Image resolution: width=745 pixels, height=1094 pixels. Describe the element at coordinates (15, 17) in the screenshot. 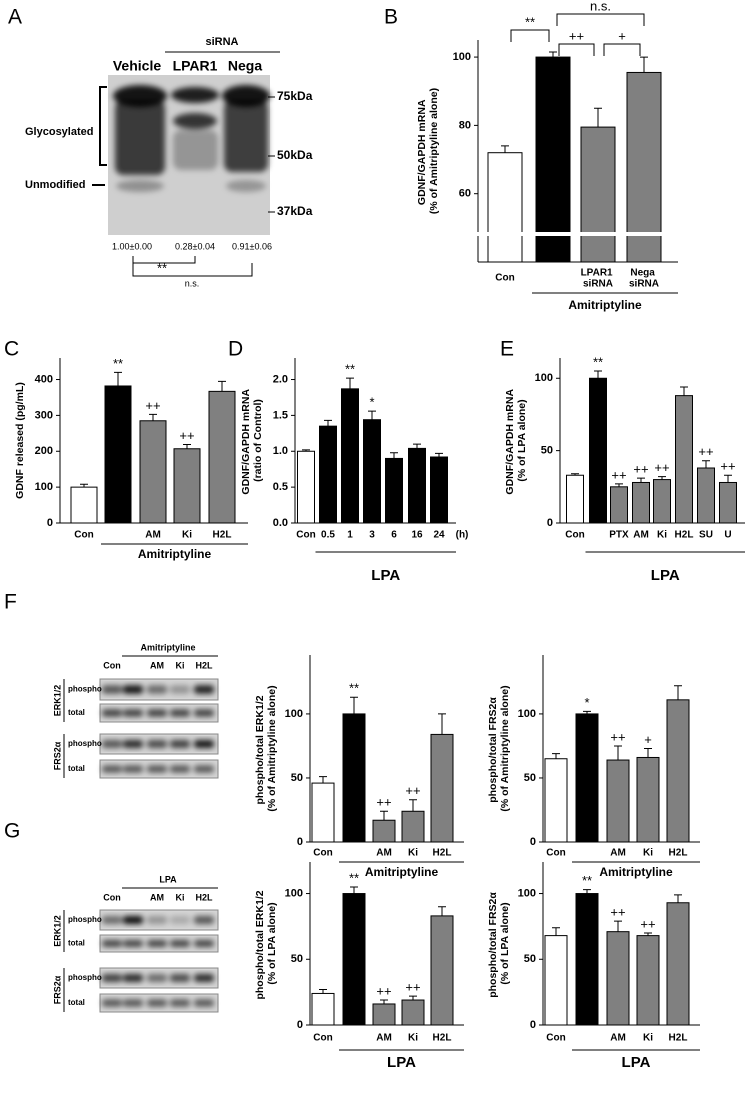

I see `panel-label: A` at that location.